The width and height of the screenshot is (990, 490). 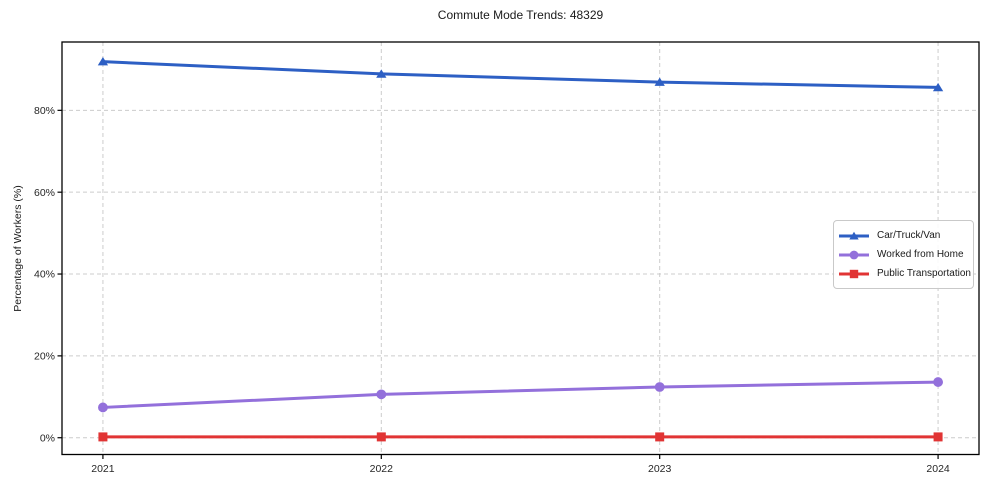 I want to click on y-tick-label: 20%, so click(x=44, y=356).